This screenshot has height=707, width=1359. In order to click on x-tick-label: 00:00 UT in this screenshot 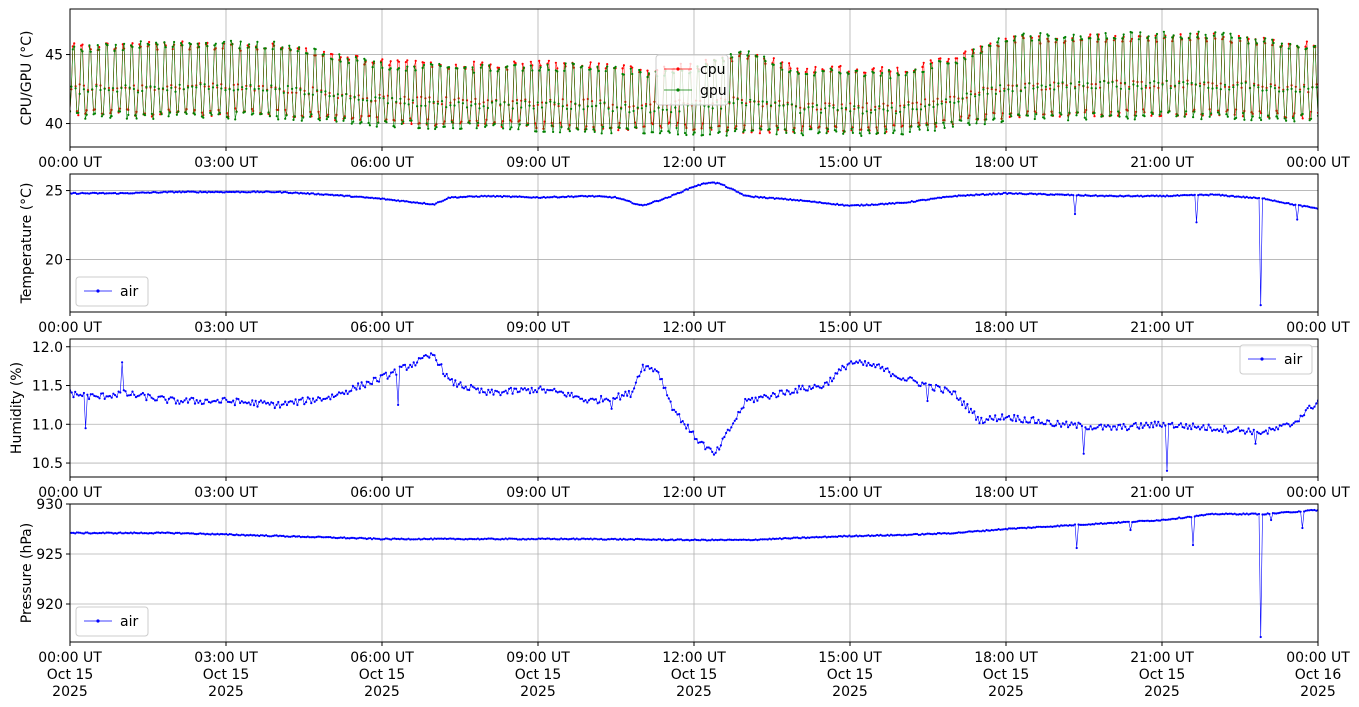, I will do `click(70, 328)`.